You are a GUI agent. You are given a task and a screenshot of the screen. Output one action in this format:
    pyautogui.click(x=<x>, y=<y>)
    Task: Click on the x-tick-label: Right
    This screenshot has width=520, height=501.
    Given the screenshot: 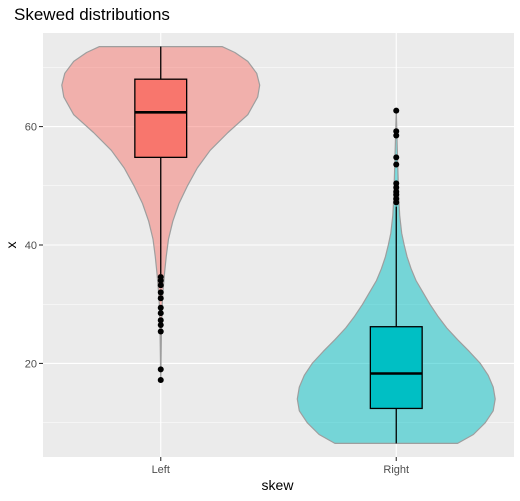 What is the action you would take?
    pyautogui.click(x=396, y=470)
    